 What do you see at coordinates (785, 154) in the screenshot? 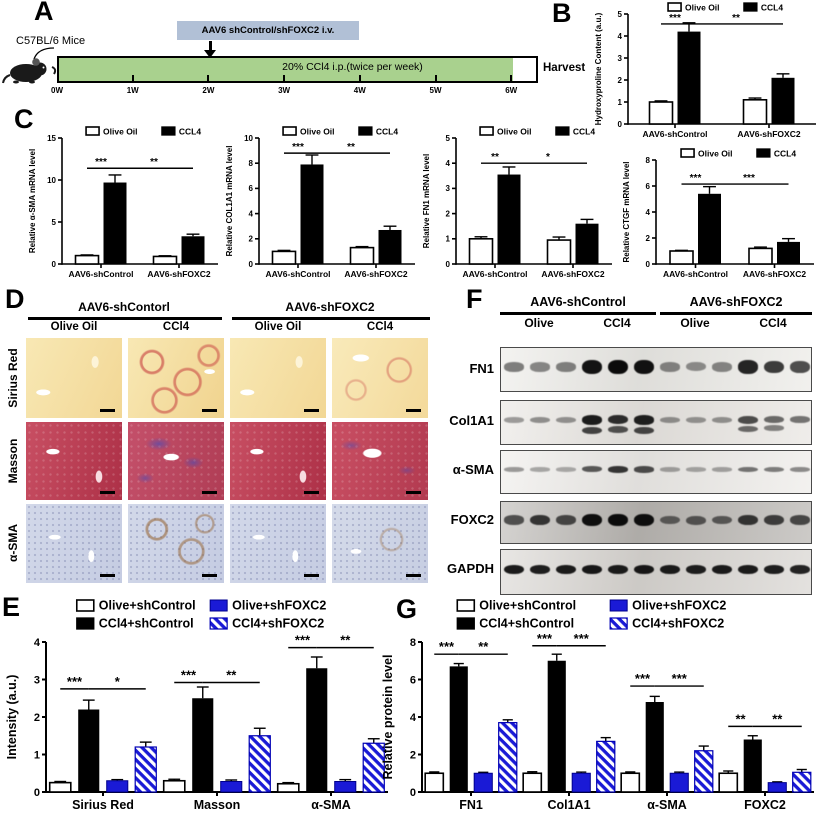
I see `legend-label-CCL4: CCL4` at bounding box center [785, 154].